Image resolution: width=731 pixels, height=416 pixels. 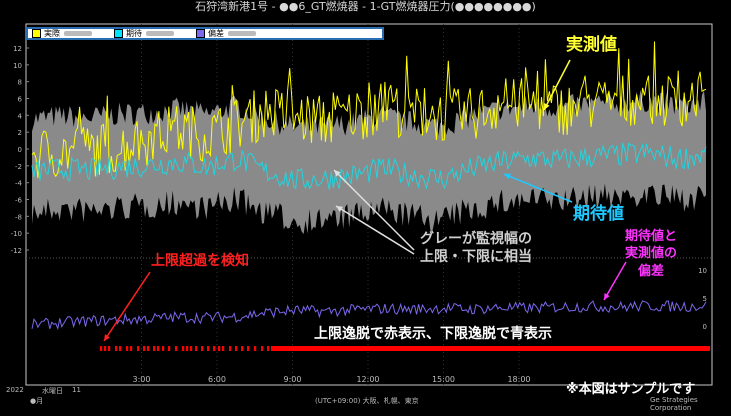 I want to click on annotation-gray-band-line2: 上限・下限に相当, so click(x=476, y=257).